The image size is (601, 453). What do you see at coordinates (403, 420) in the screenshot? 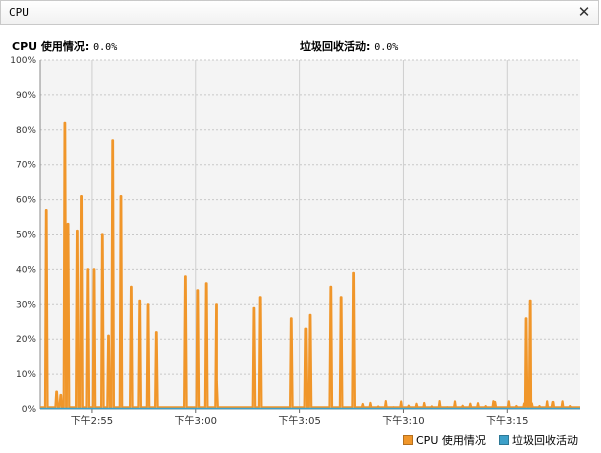
I see `x-tick-label: 下午3:10` at bounding box center [403, 420].